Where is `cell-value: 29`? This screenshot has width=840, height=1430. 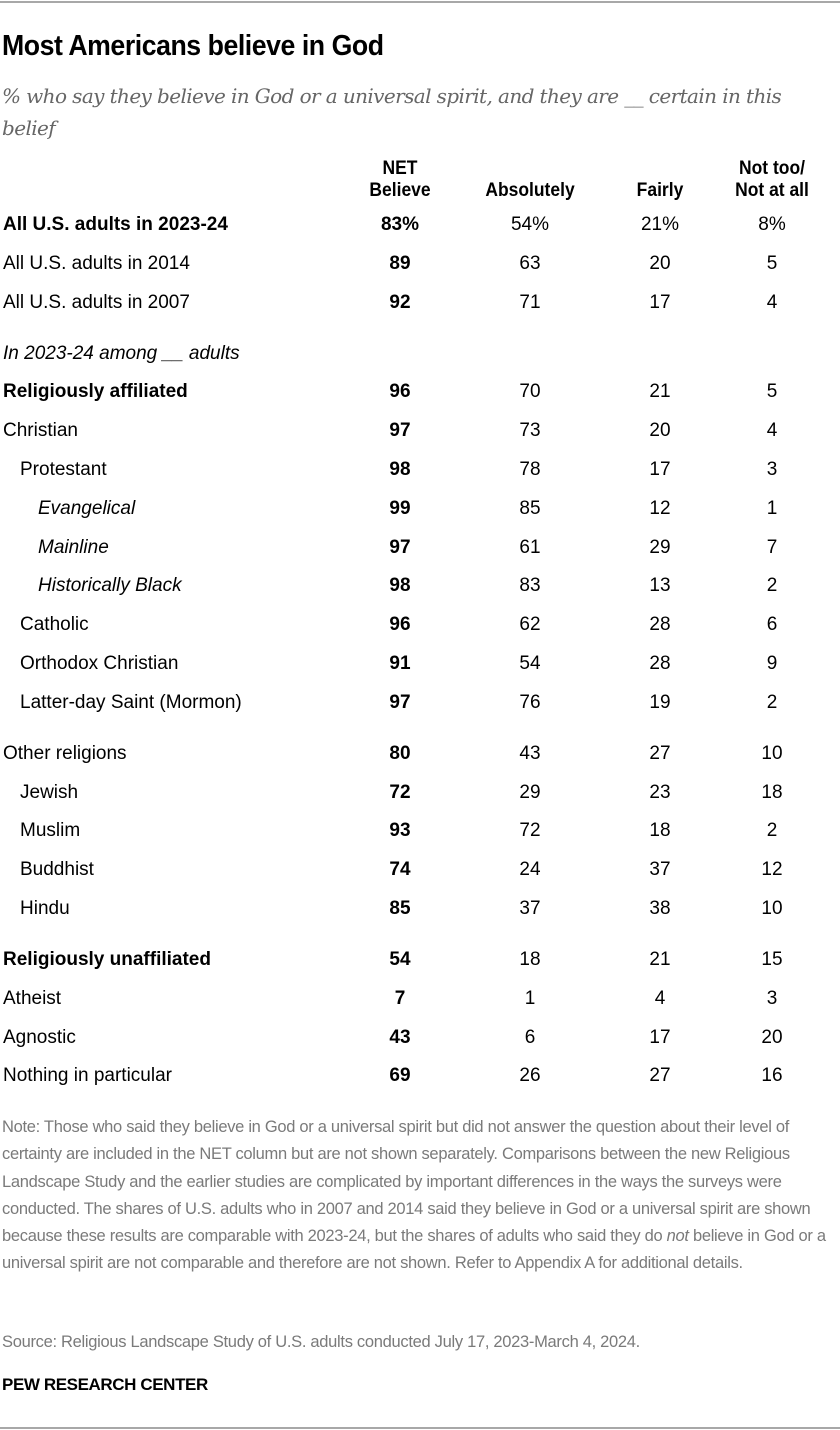
cell-value: 29 is located at coordinates (530, 792).